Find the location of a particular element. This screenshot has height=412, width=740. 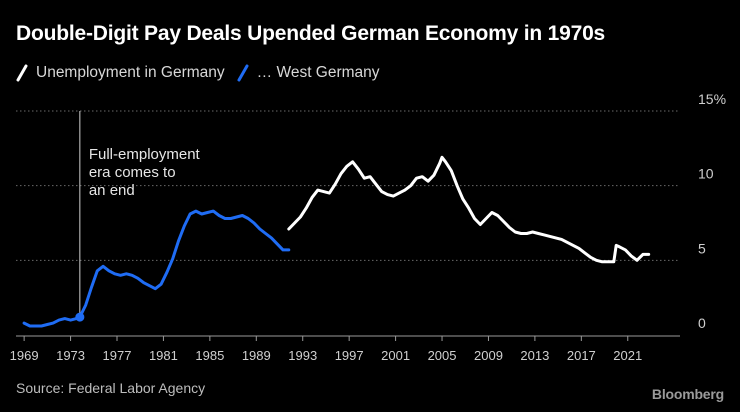

x-tick-label-1977: 1977 is located at coordinates (117, 355).